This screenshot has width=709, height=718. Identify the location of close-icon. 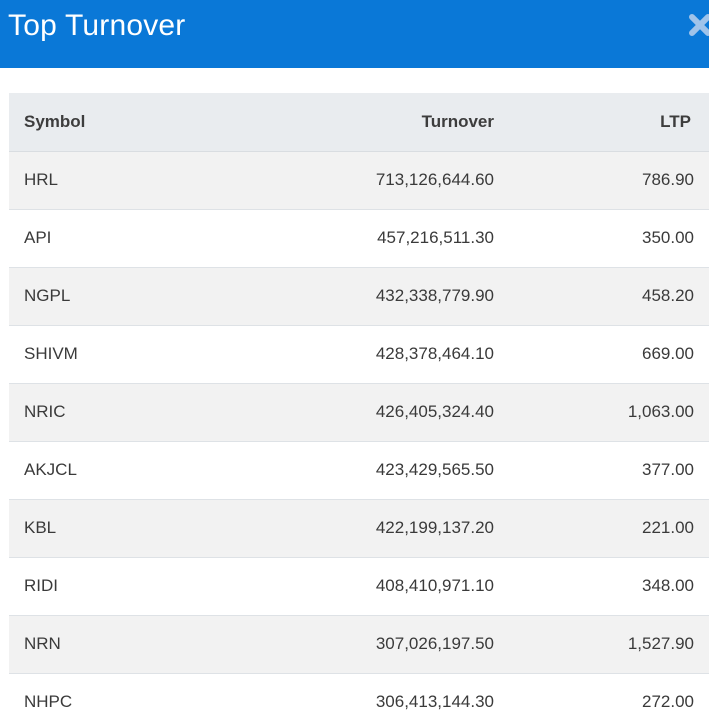
(697, 25).